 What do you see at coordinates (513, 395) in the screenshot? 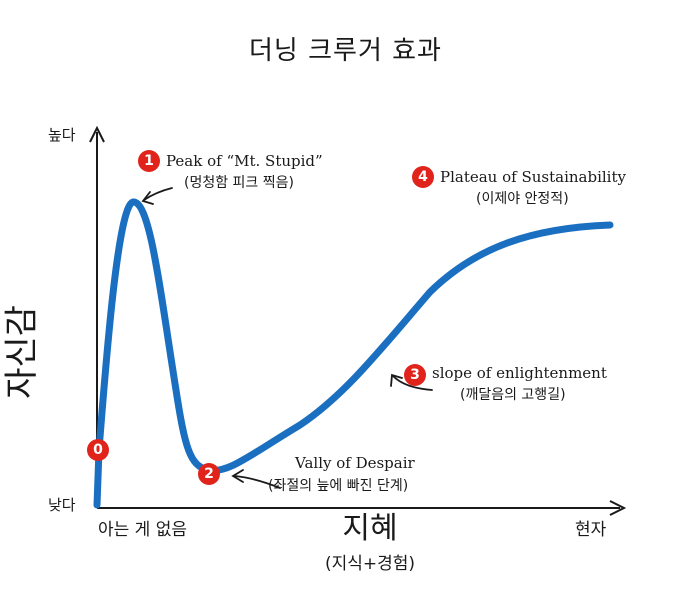
I see `stage-3-subtitle: (깨달음의 고행길)` at bounding box center [513, 395].